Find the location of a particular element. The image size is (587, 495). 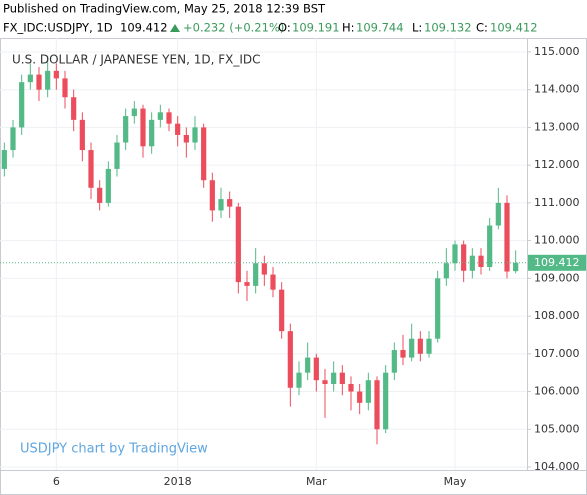

y-tick-label: 111.000 is located at coordinates (557, 202).